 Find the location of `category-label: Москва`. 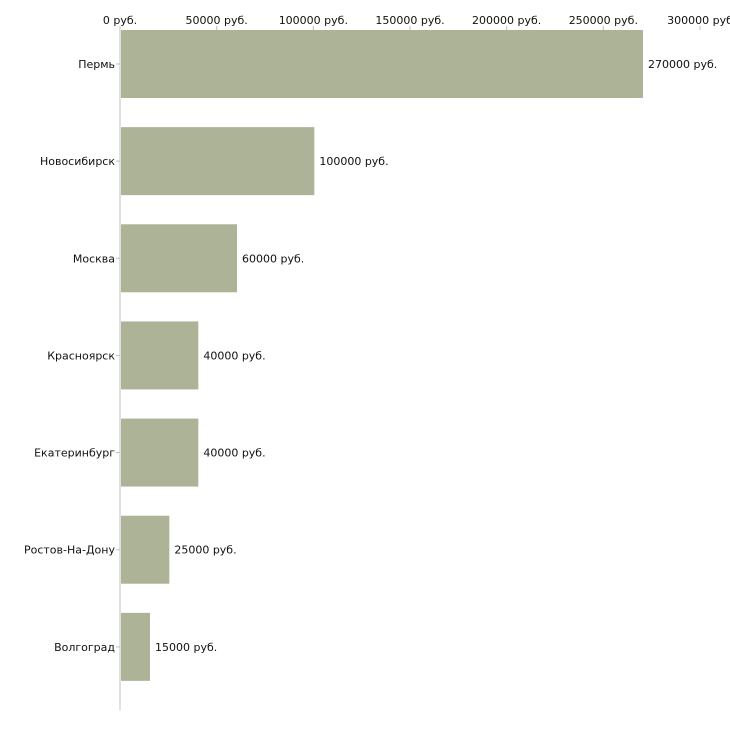

category-label: Москва is located at coordinates (94, 258).